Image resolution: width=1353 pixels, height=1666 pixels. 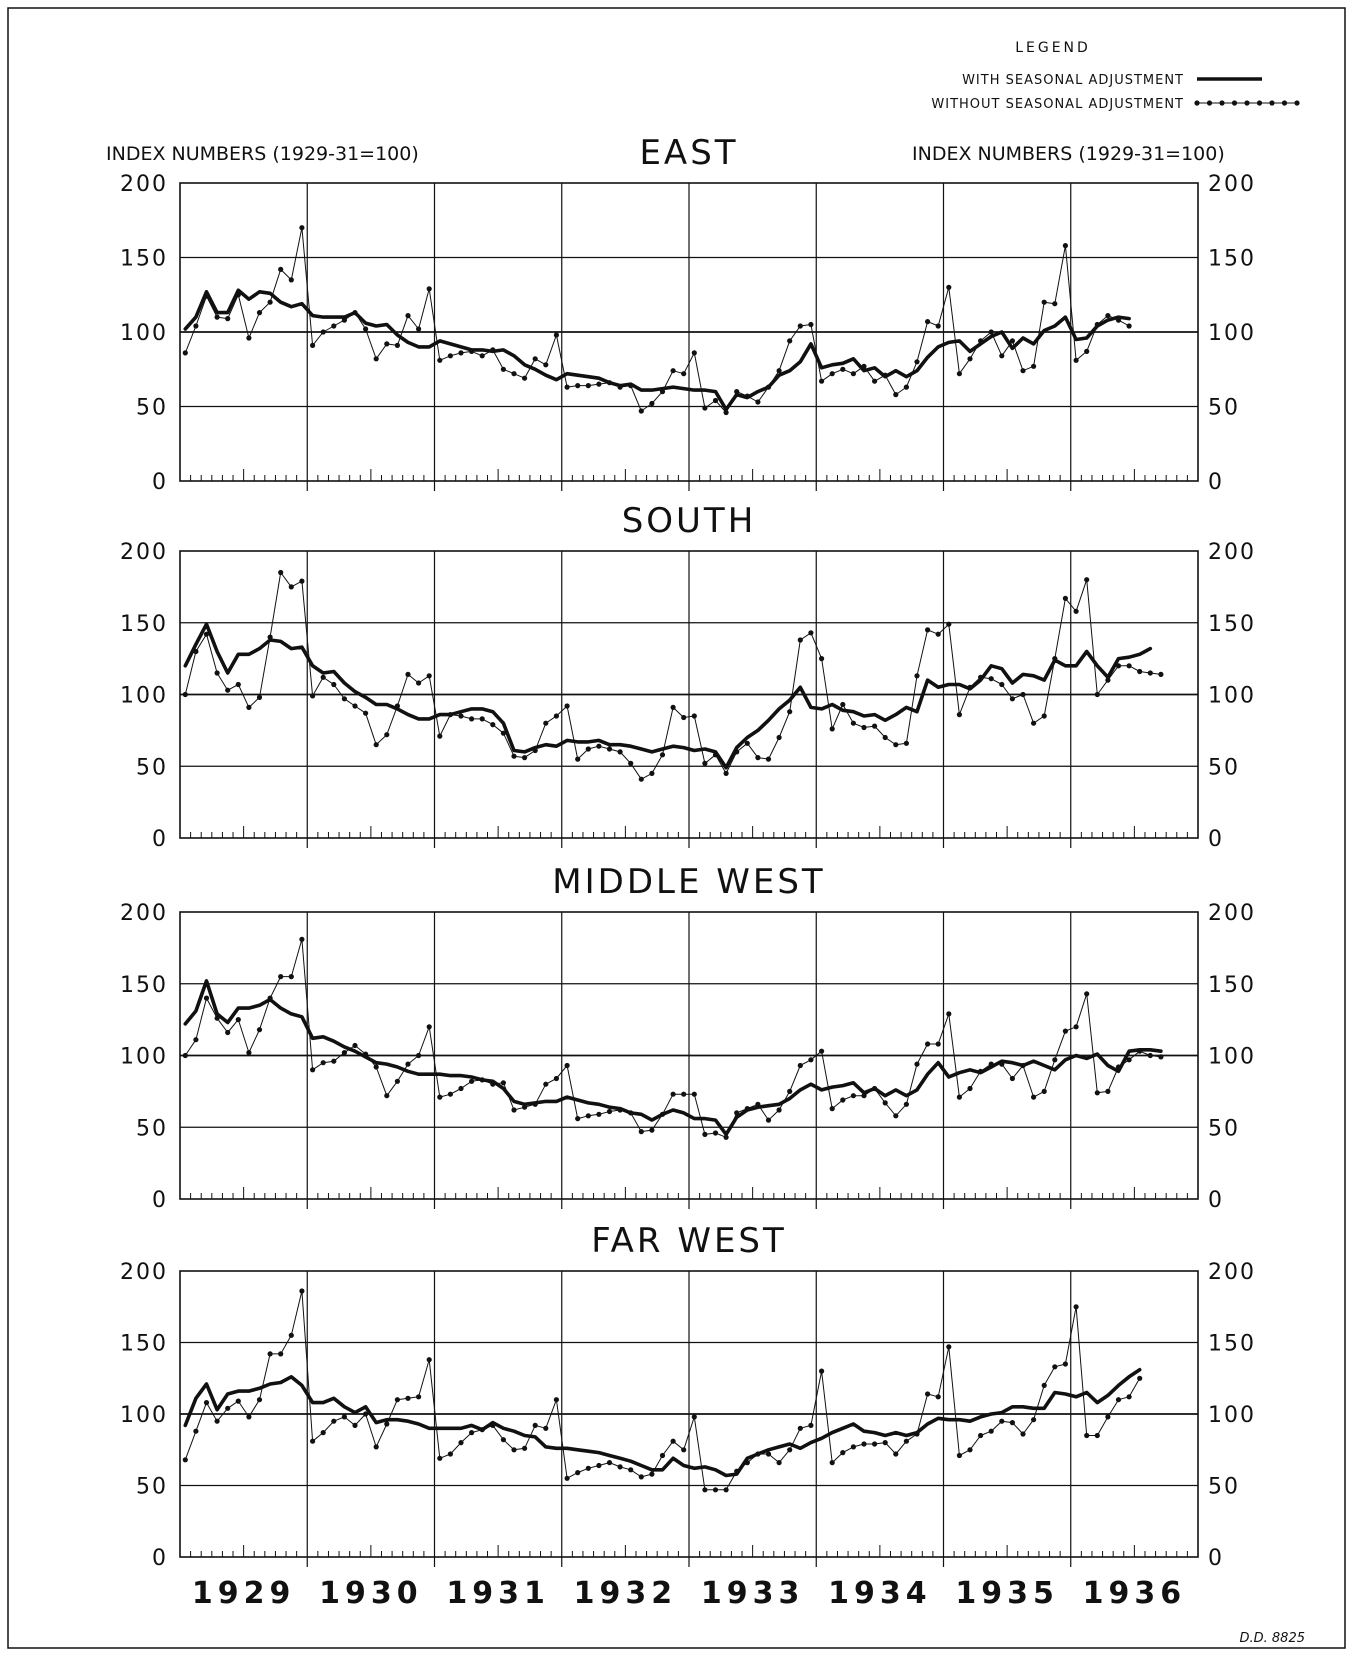 I want to click on y-tick-label-right: 200, so click(x=1232, y=913).